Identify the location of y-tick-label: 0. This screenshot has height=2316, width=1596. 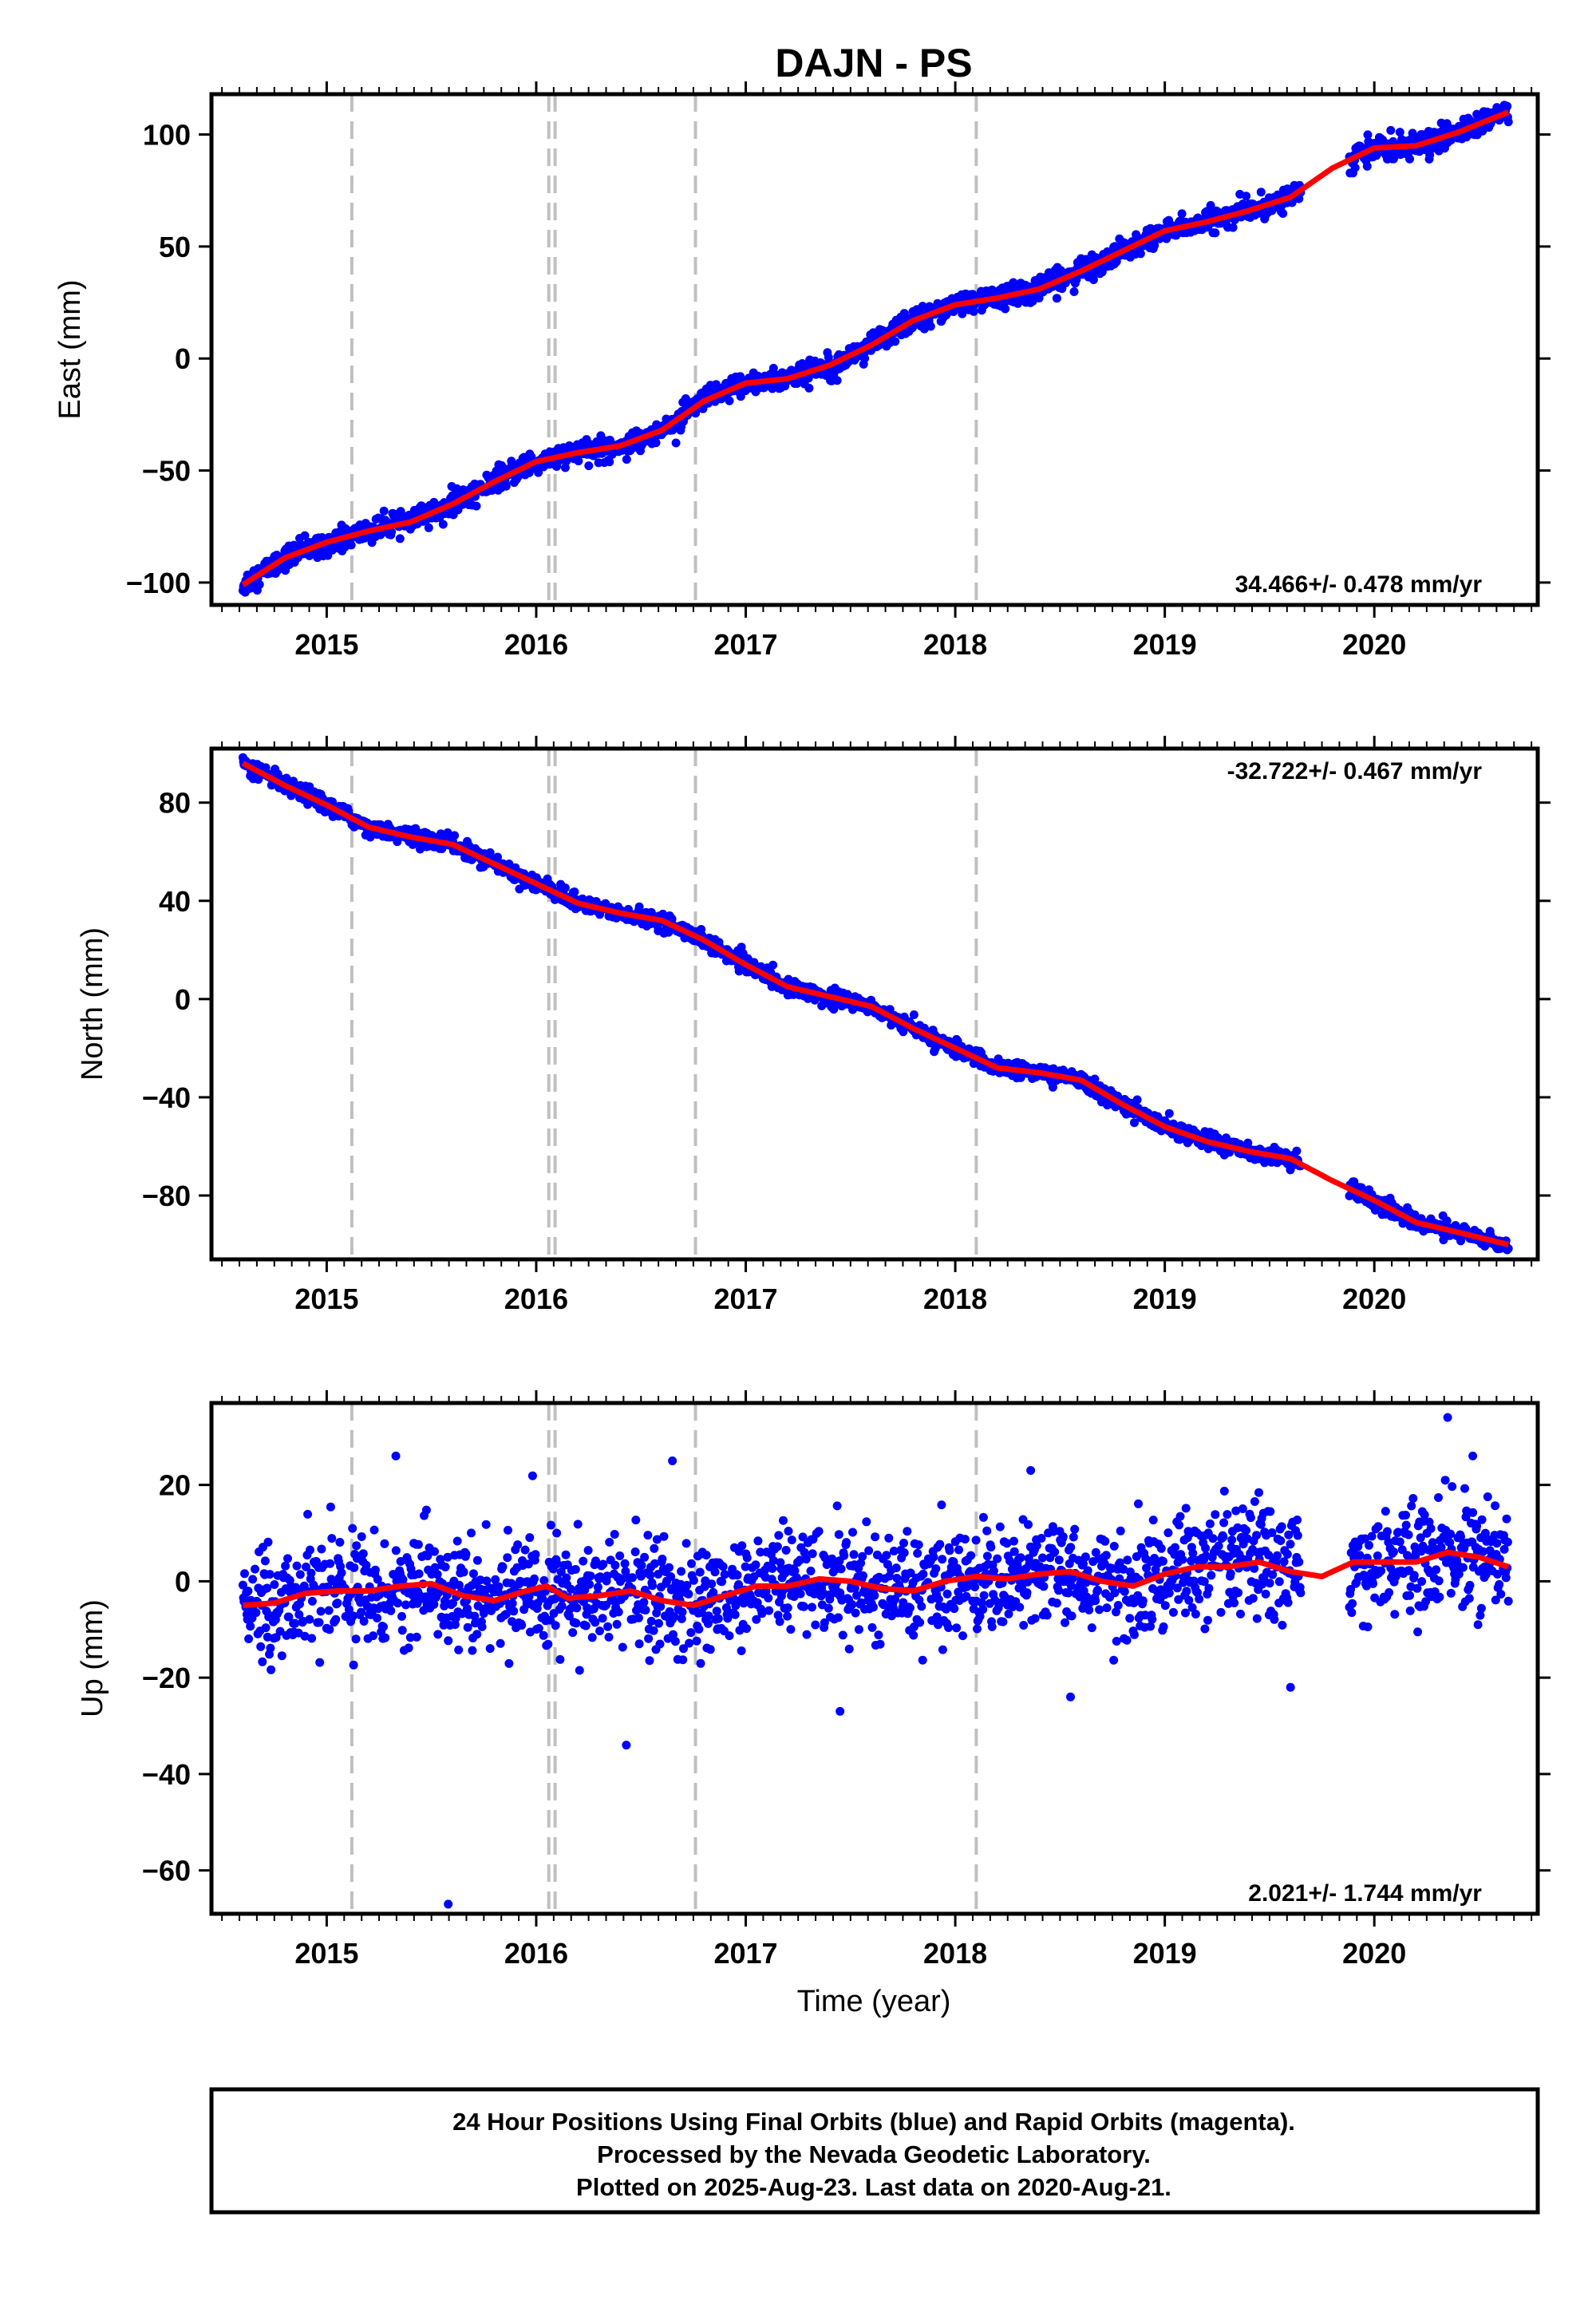
(183, 358).